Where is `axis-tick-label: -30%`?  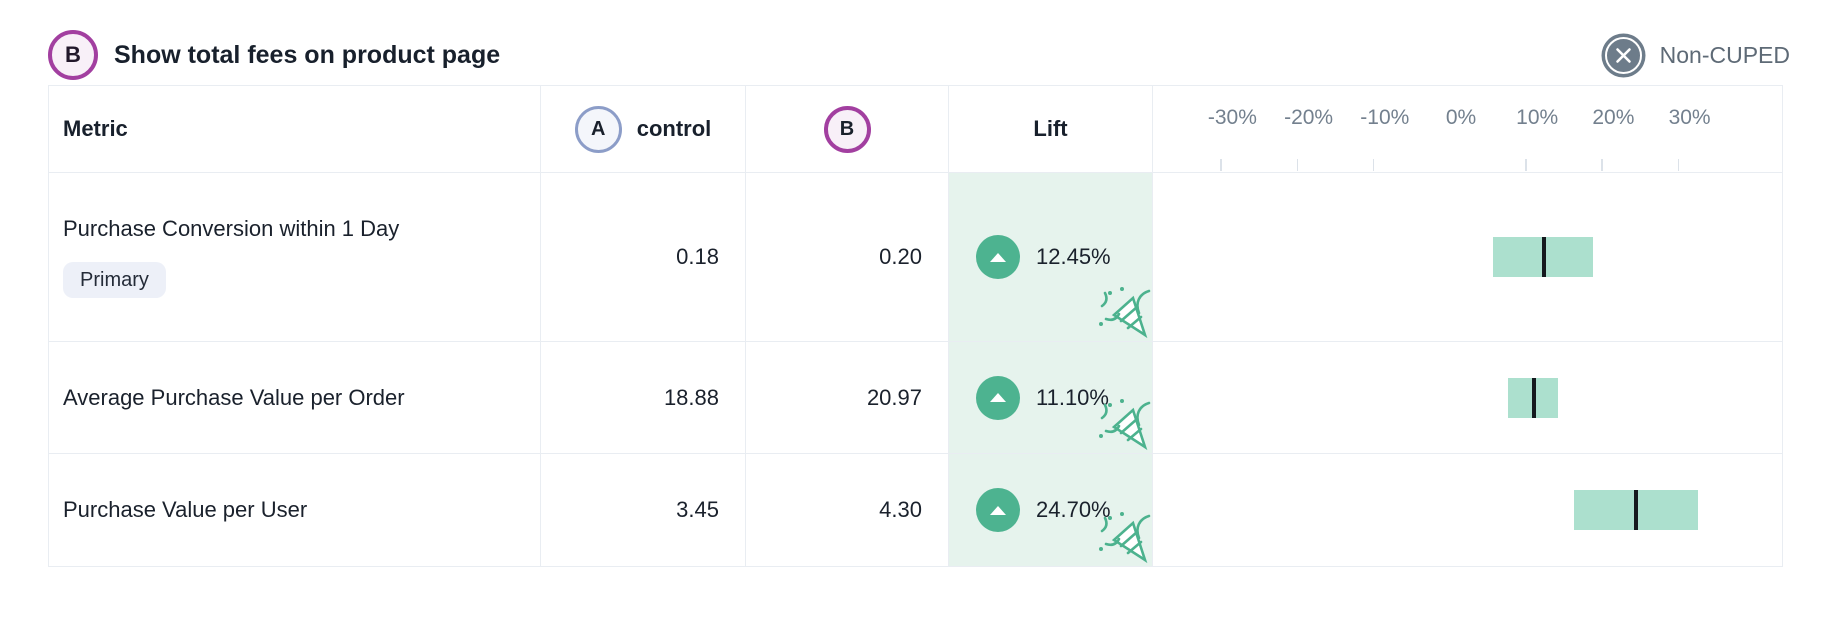
axis-tick-label: -30% is located at coordinates (1232, 117).